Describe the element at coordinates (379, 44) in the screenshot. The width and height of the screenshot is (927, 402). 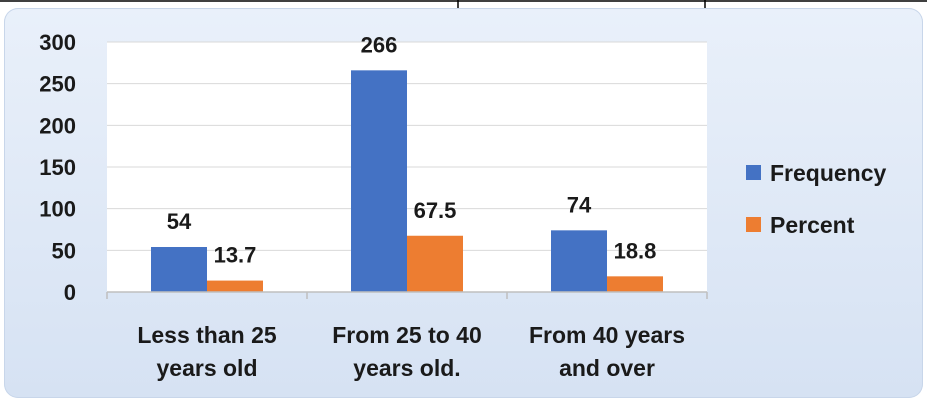
I see `data-label-frequency: 266` at that location.